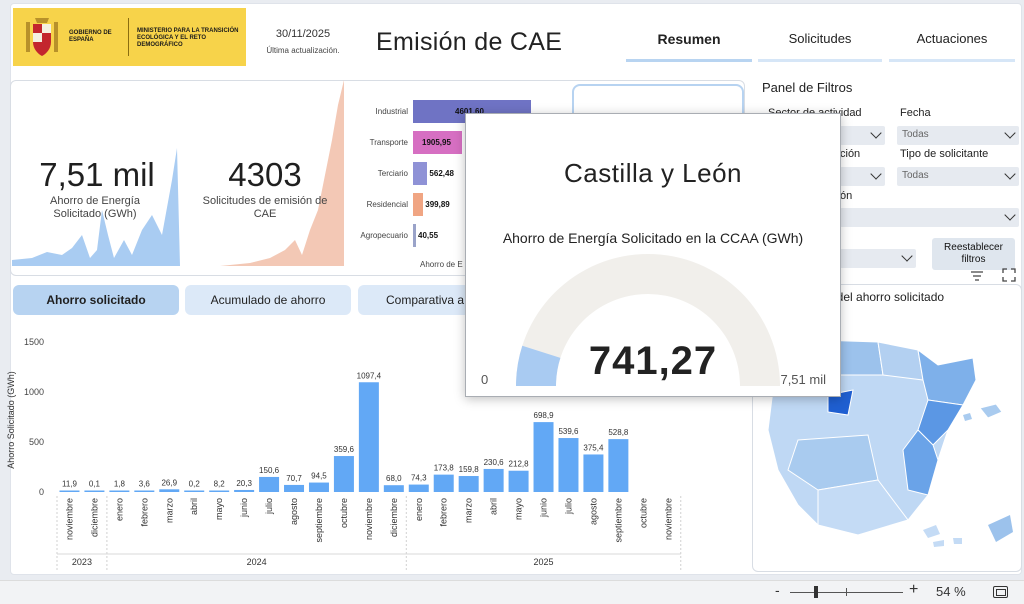 This screenshot has width=1024, height=604. What do you see at coordinates (244, 483) in the screenshot?
I see `bar-value-label: 20,3` at bounding box center [244, 483].